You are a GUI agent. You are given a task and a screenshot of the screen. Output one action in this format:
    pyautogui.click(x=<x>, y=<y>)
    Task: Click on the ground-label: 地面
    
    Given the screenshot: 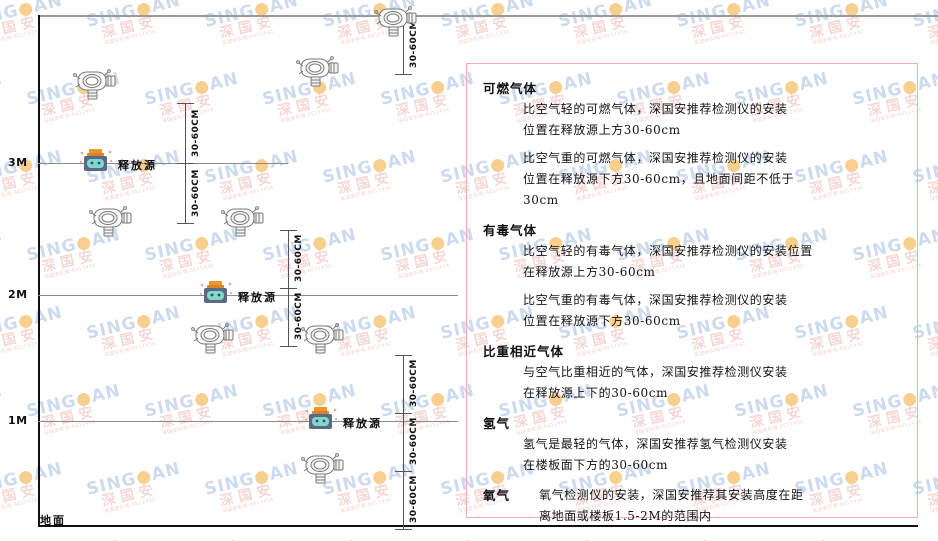 What is the action you would take?
    pyautogui.click(x=53, y=520)
    